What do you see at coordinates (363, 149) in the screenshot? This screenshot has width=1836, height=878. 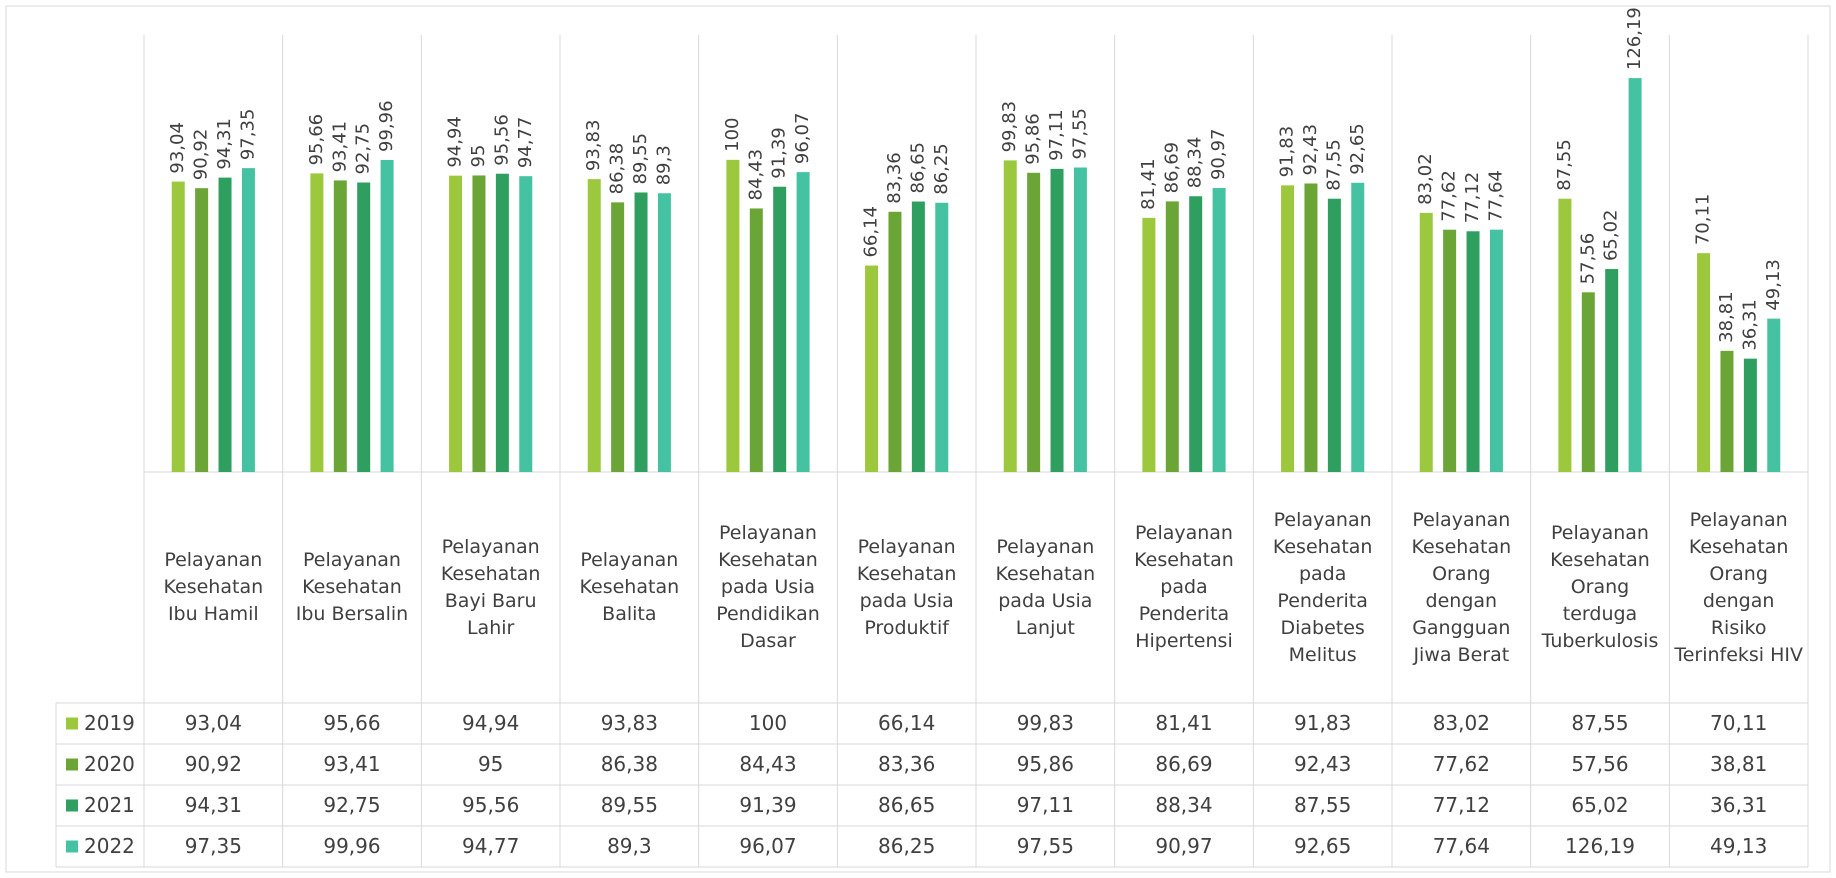 I see `data-label: 92,75` at bounding box center [363, 149].